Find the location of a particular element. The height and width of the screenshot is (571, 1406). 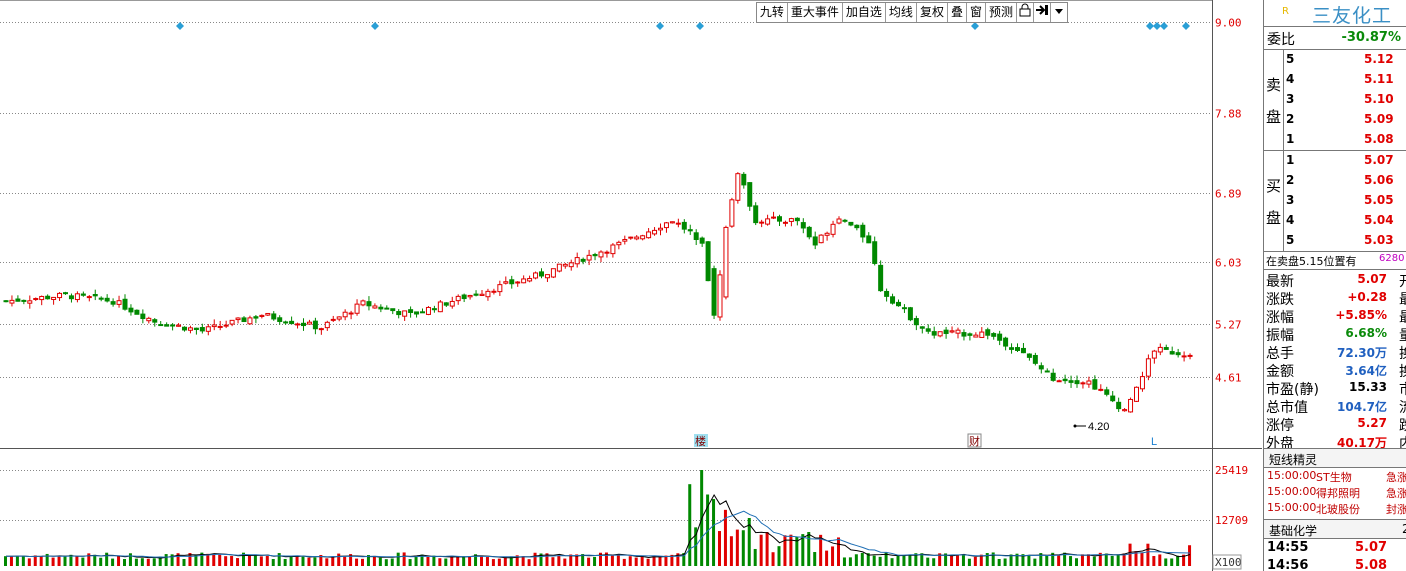

major-events-button: 重大事件 is located at coordinates (815, 12).